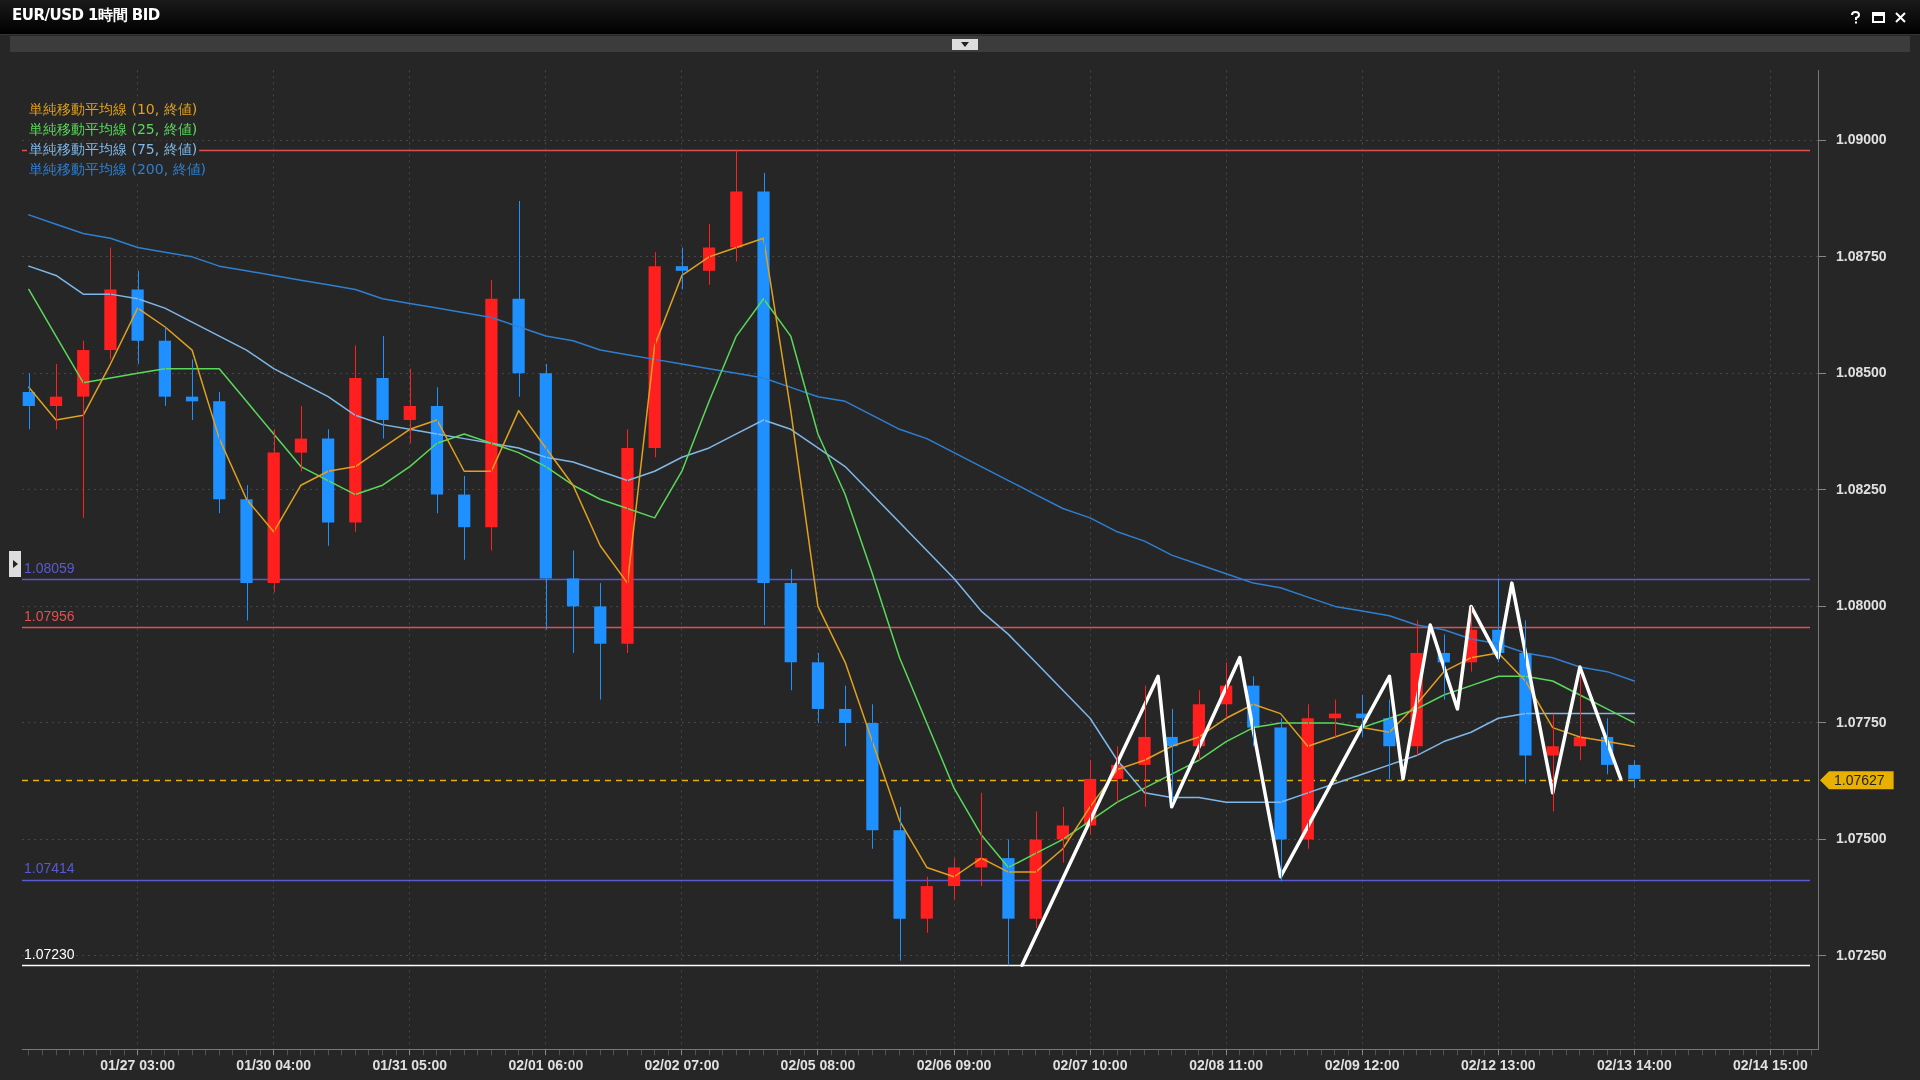 The width and height of the screenshot is (1920, 1080). I want to click on ref-line-label: 1.08059, so click(49, 567).